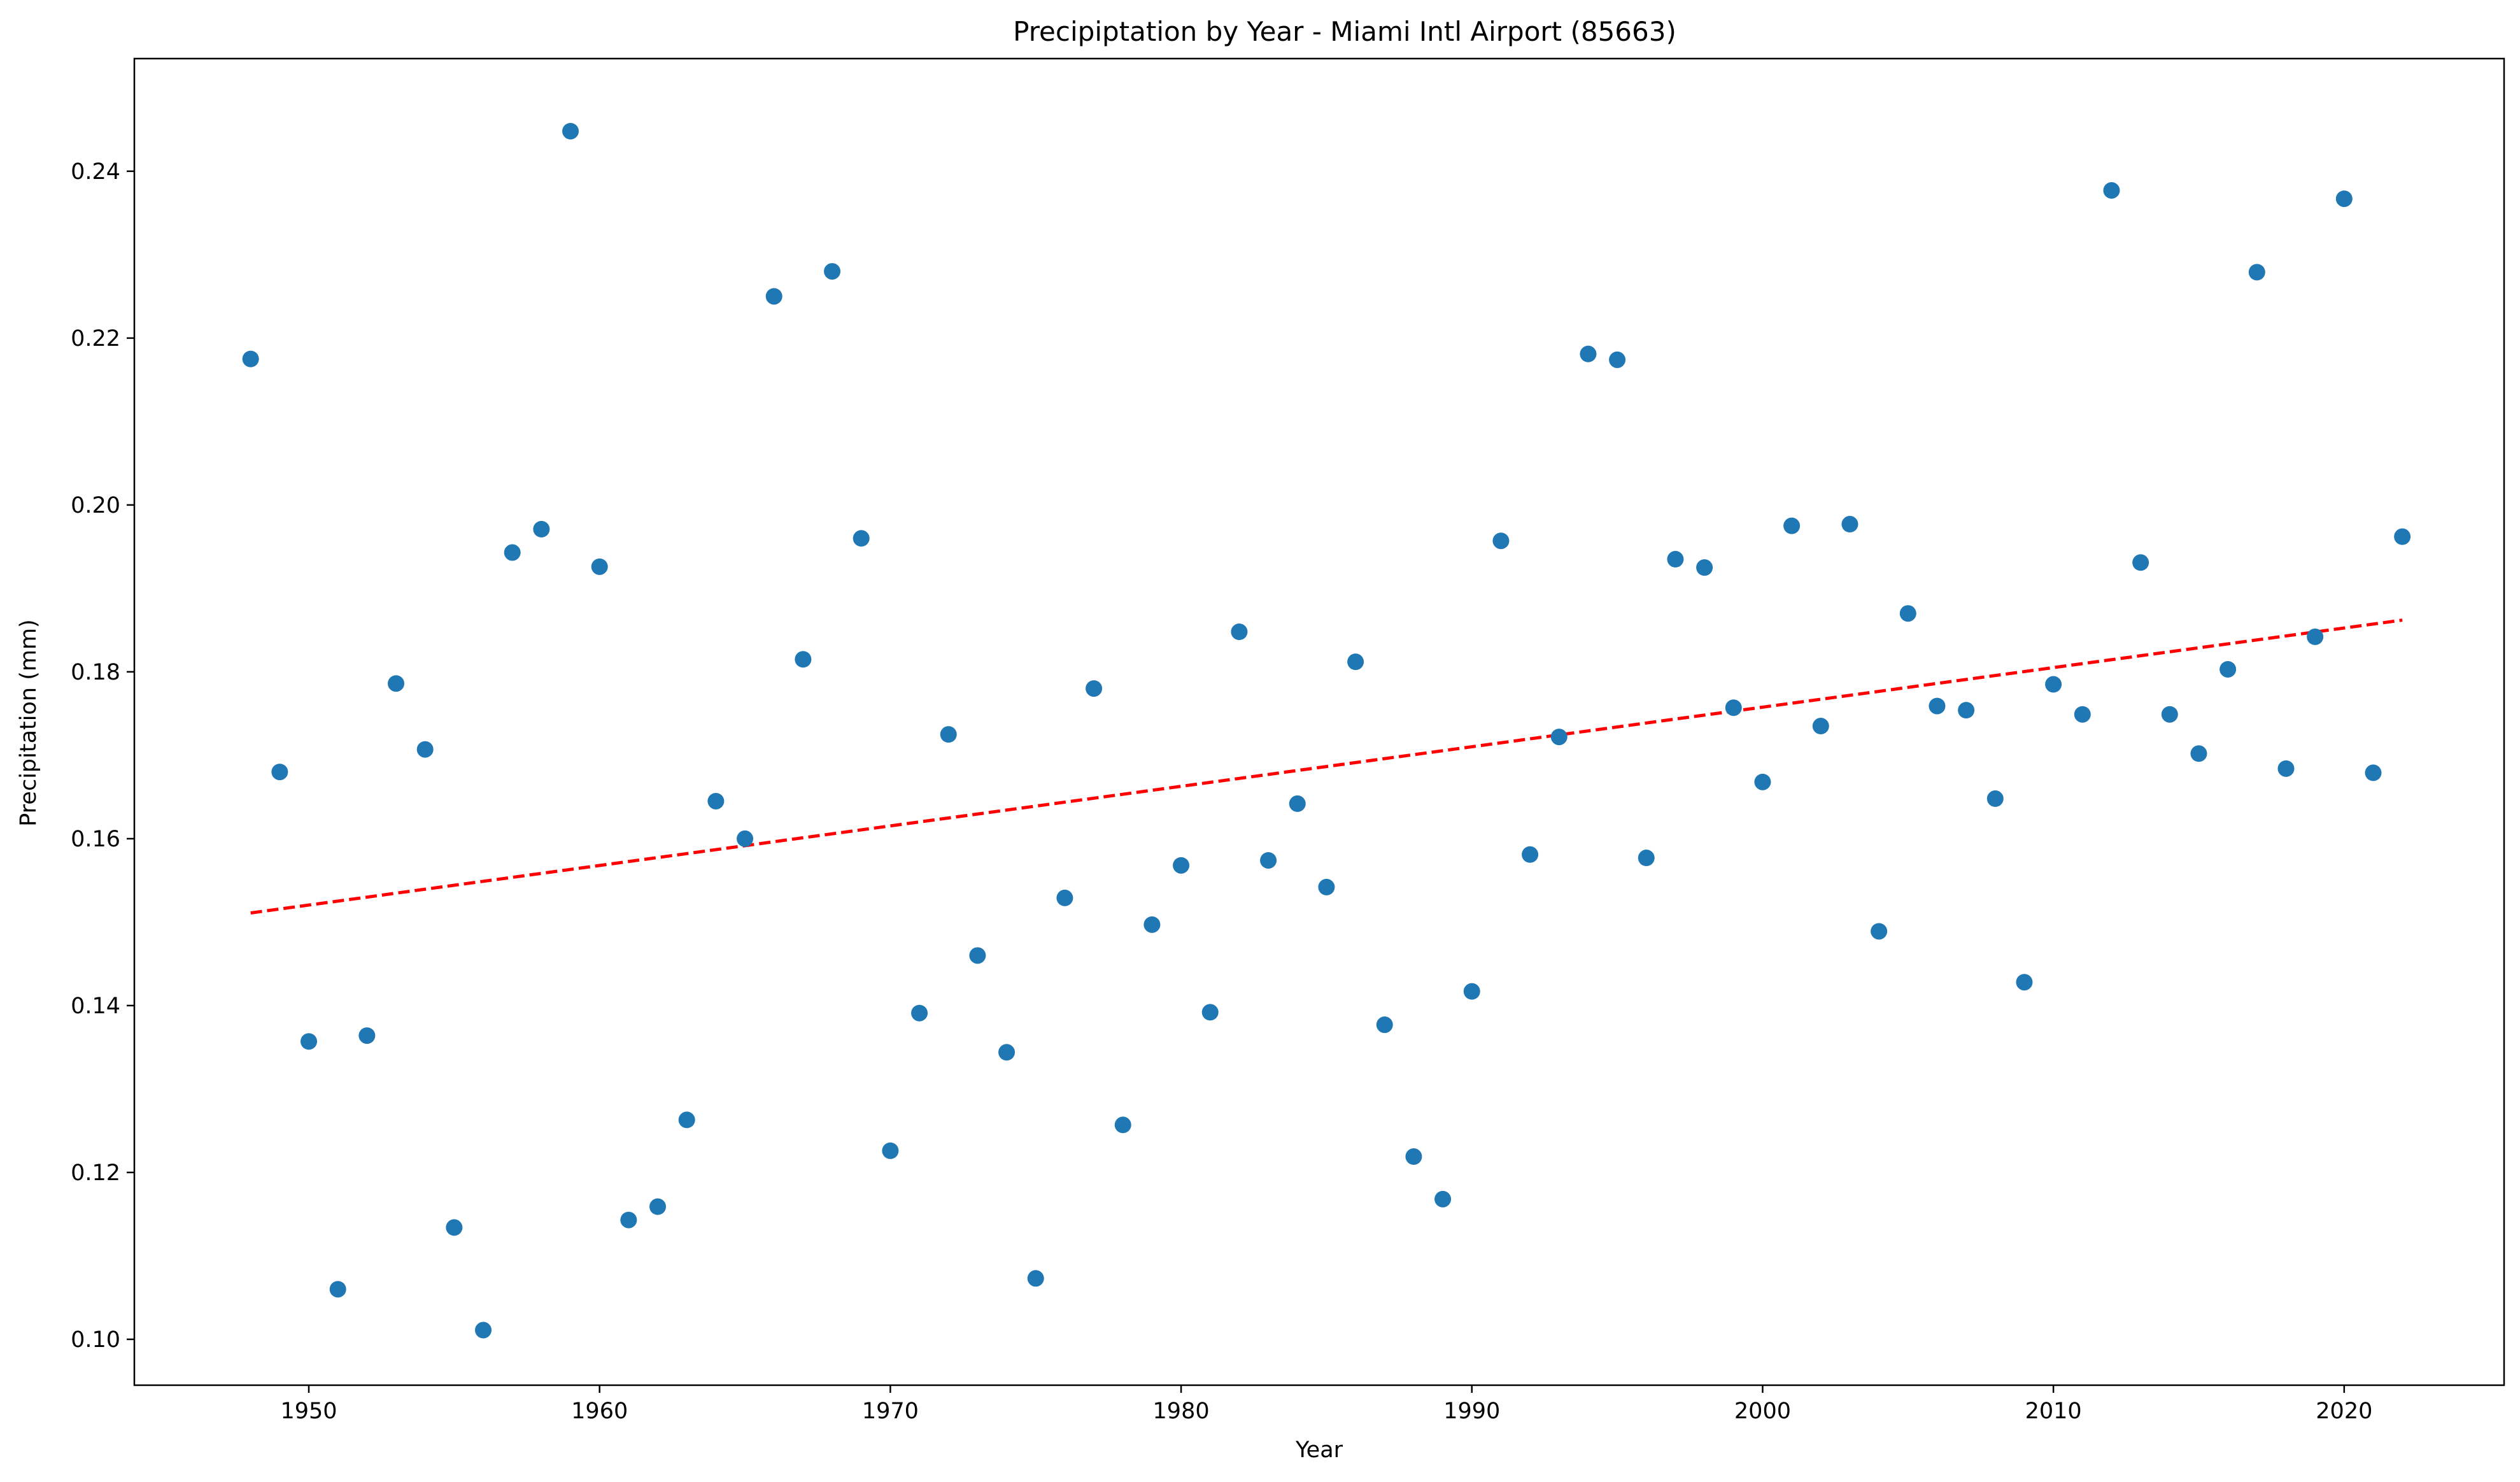 The width and height of the screenshot is (2520, 1482). Describe the element at coordinates (1471, 1411) in the screenshot. I see `x-tick-label: 1990` at that location.